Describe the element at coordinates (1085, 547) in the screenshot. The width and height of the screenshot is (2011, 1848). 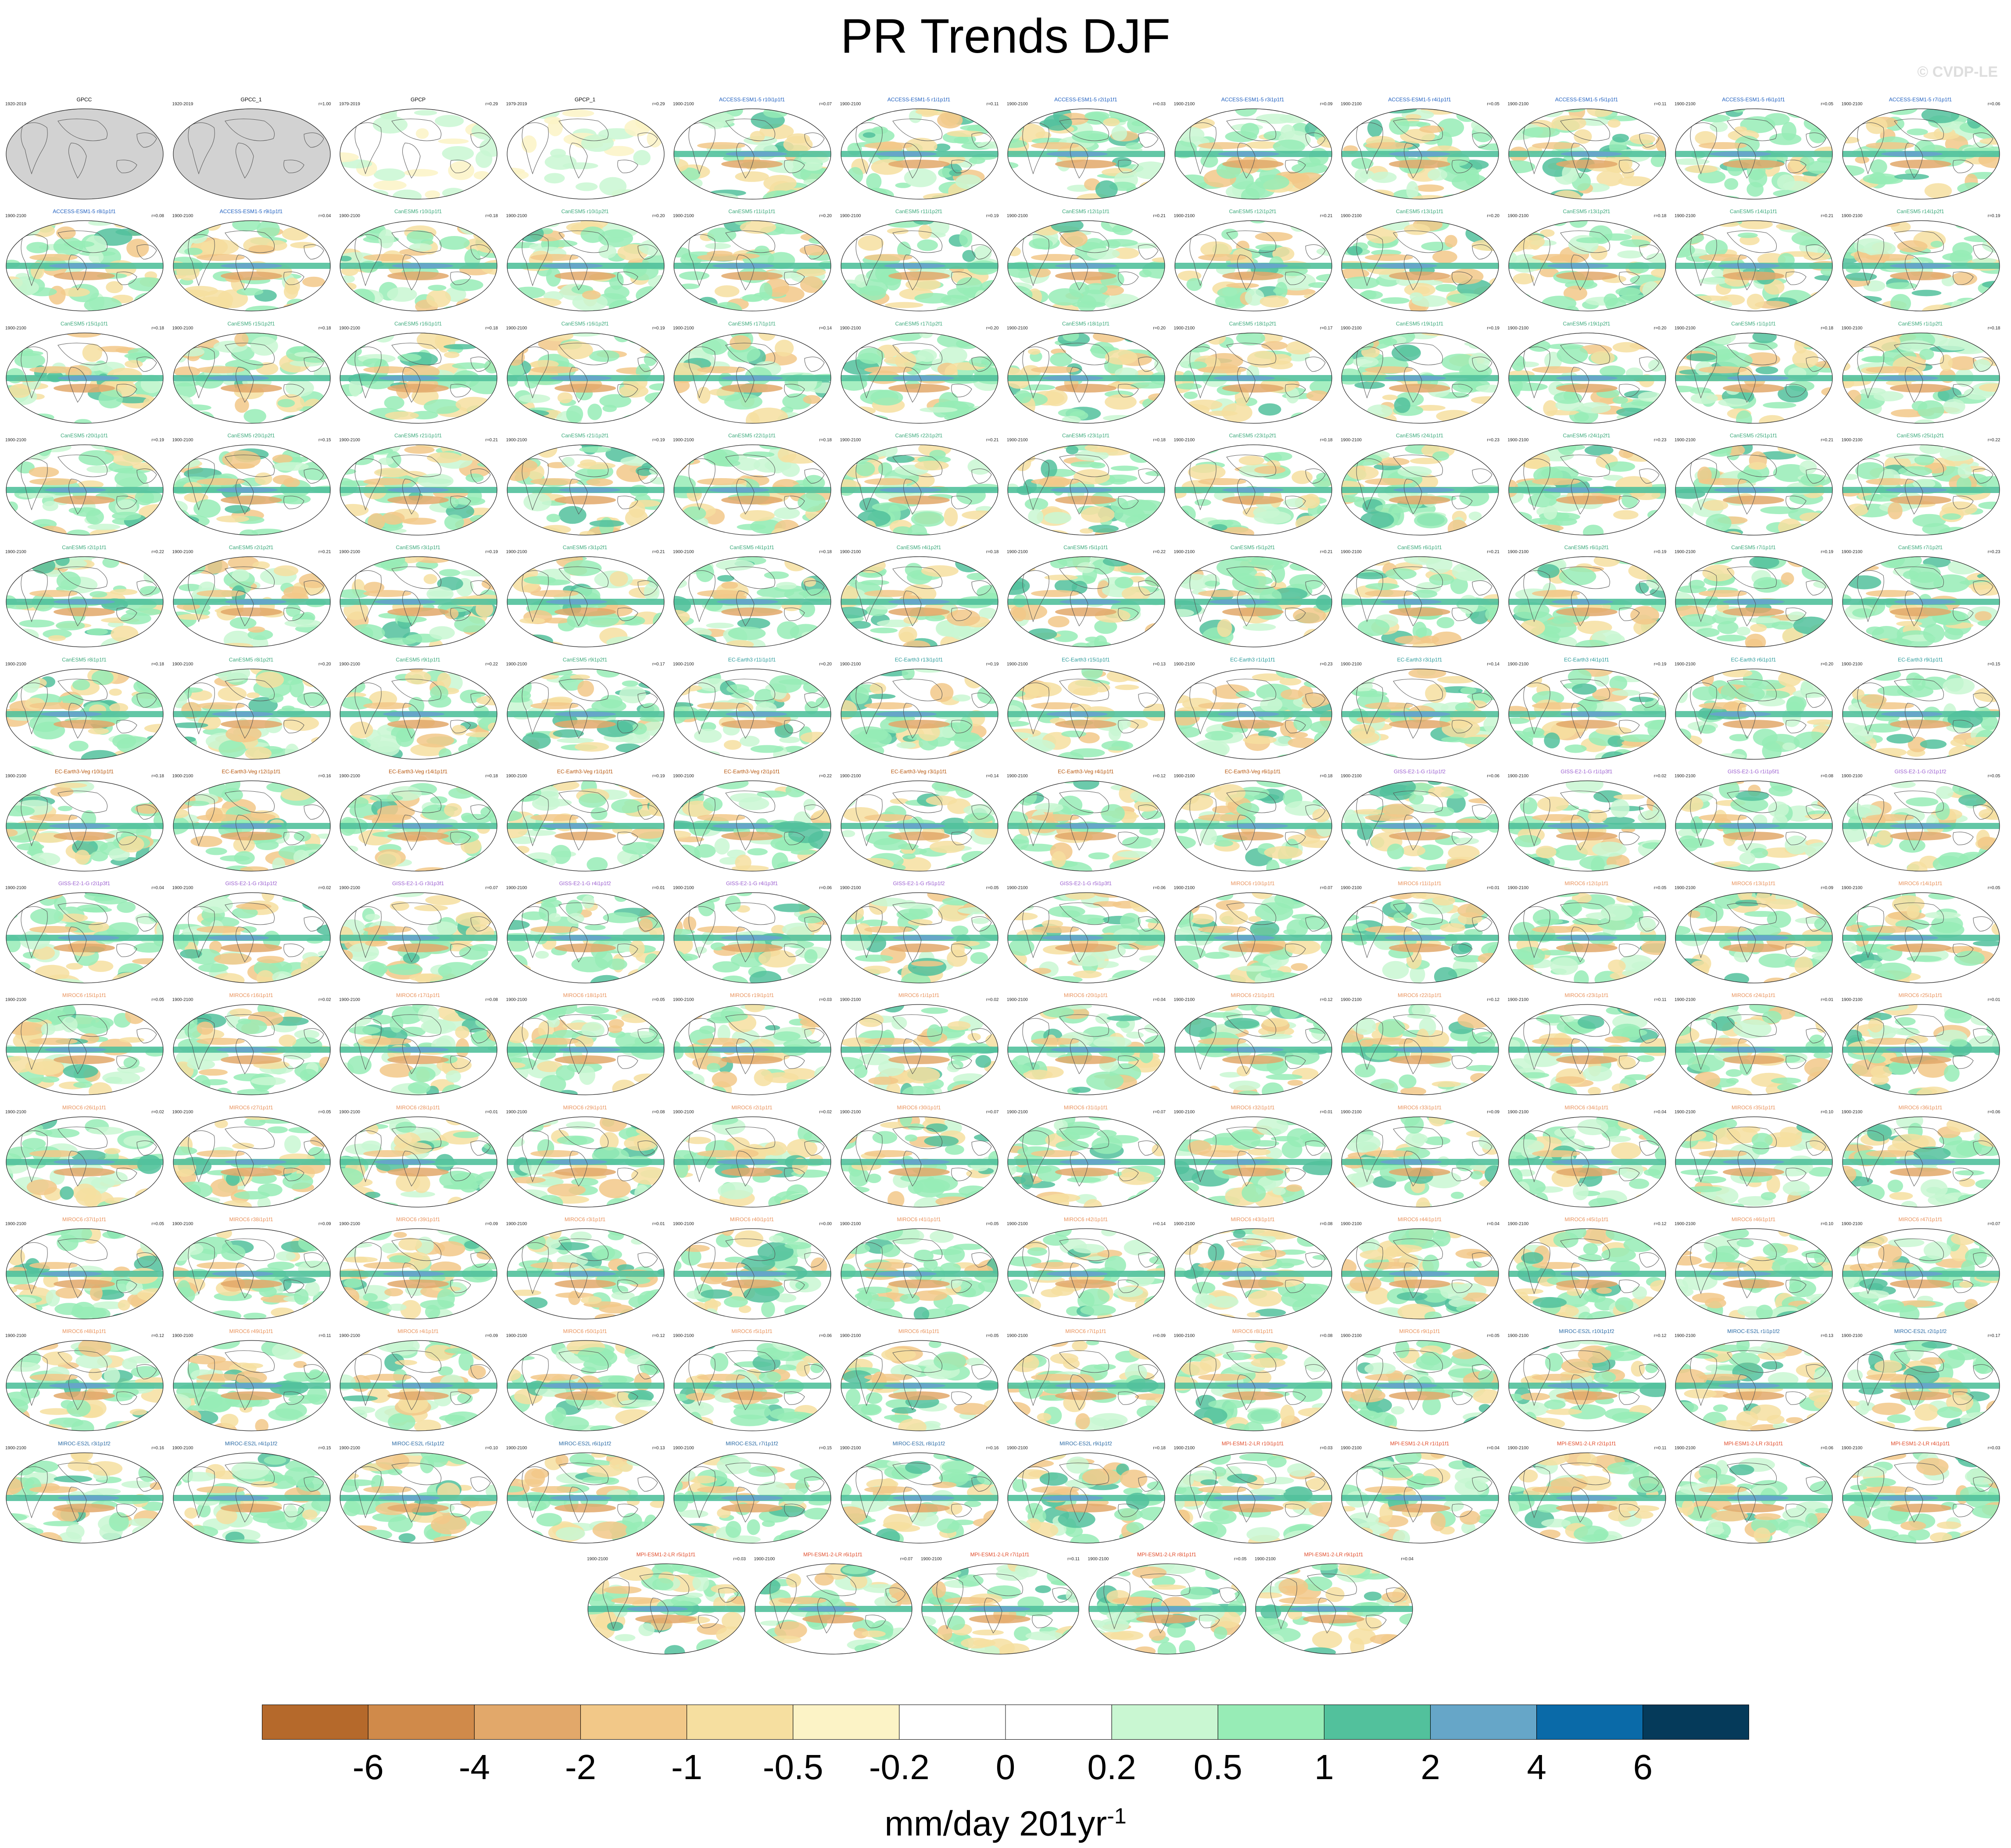
I see `panel-title: CanESM5 r5i1p1f1` at that location.